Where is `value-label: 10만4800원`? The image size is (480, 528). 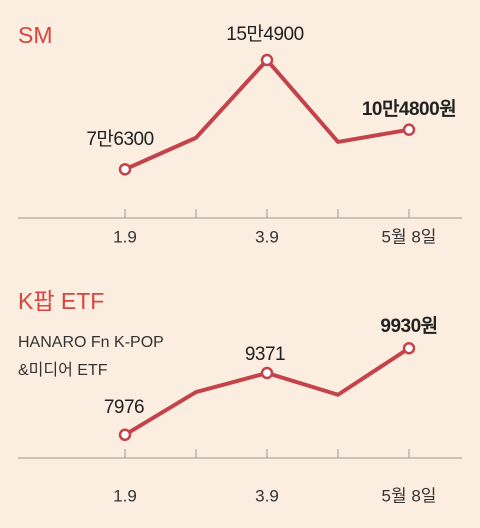
value-label: 10만4800원 is located at coordinates (409, 109).